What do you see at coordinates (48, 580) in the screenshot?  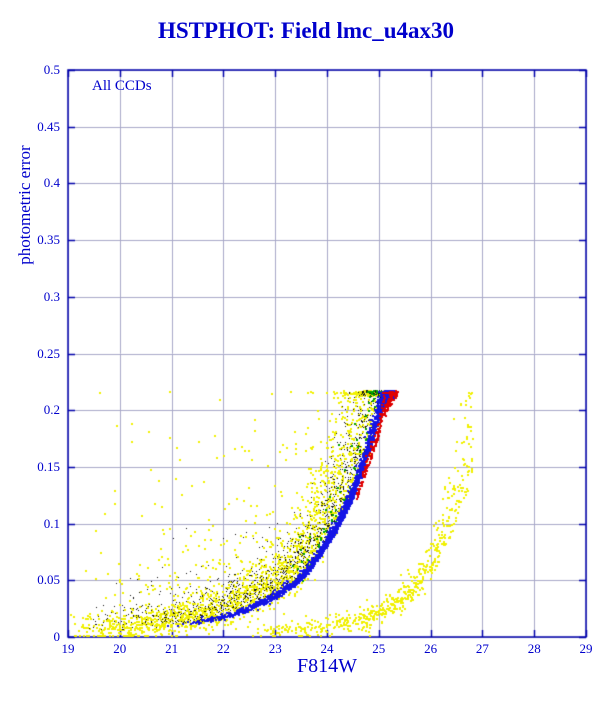 I see `y-tick-label: 0.05` at bounding box center [48, 580].